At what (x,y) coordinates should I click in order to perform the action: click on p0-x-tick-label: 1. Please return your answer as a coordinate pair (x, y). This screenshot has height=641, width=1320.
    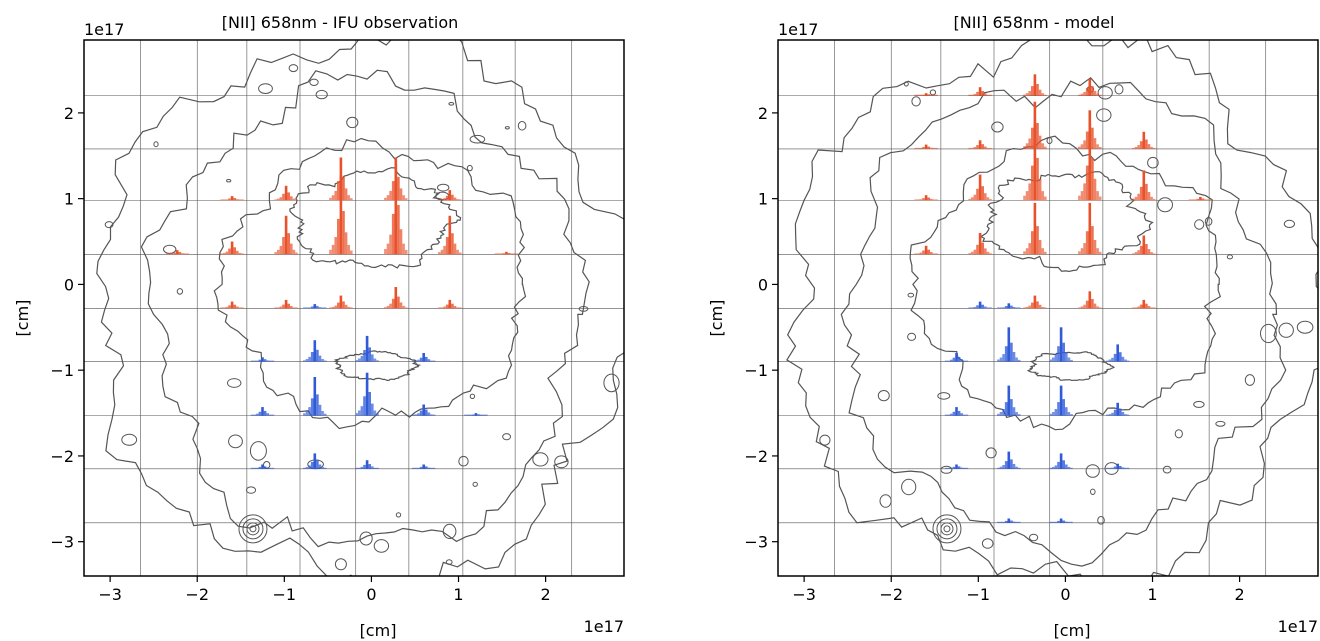
    Looking at the image, I should click on (458, 594).